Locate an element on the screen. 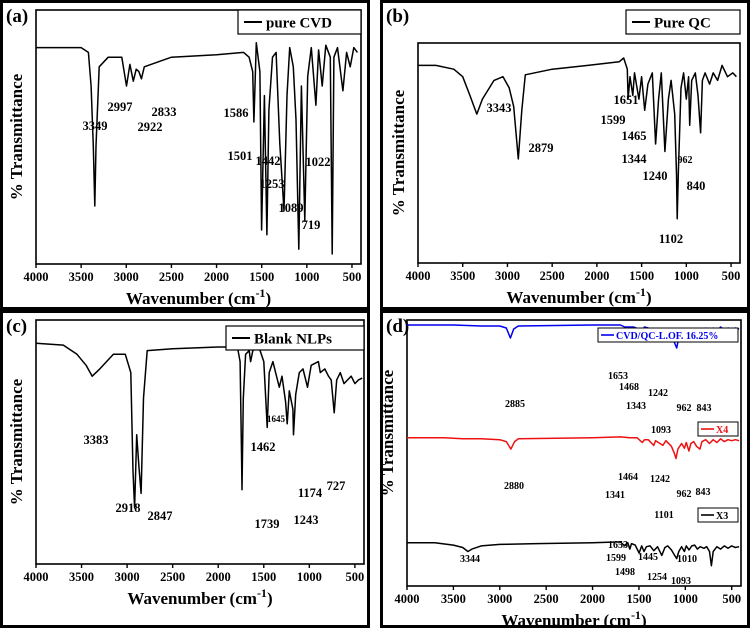 The height and width of the screenshot is (628, 750). peak-label: 1462 is located at coordinates (263, 447).